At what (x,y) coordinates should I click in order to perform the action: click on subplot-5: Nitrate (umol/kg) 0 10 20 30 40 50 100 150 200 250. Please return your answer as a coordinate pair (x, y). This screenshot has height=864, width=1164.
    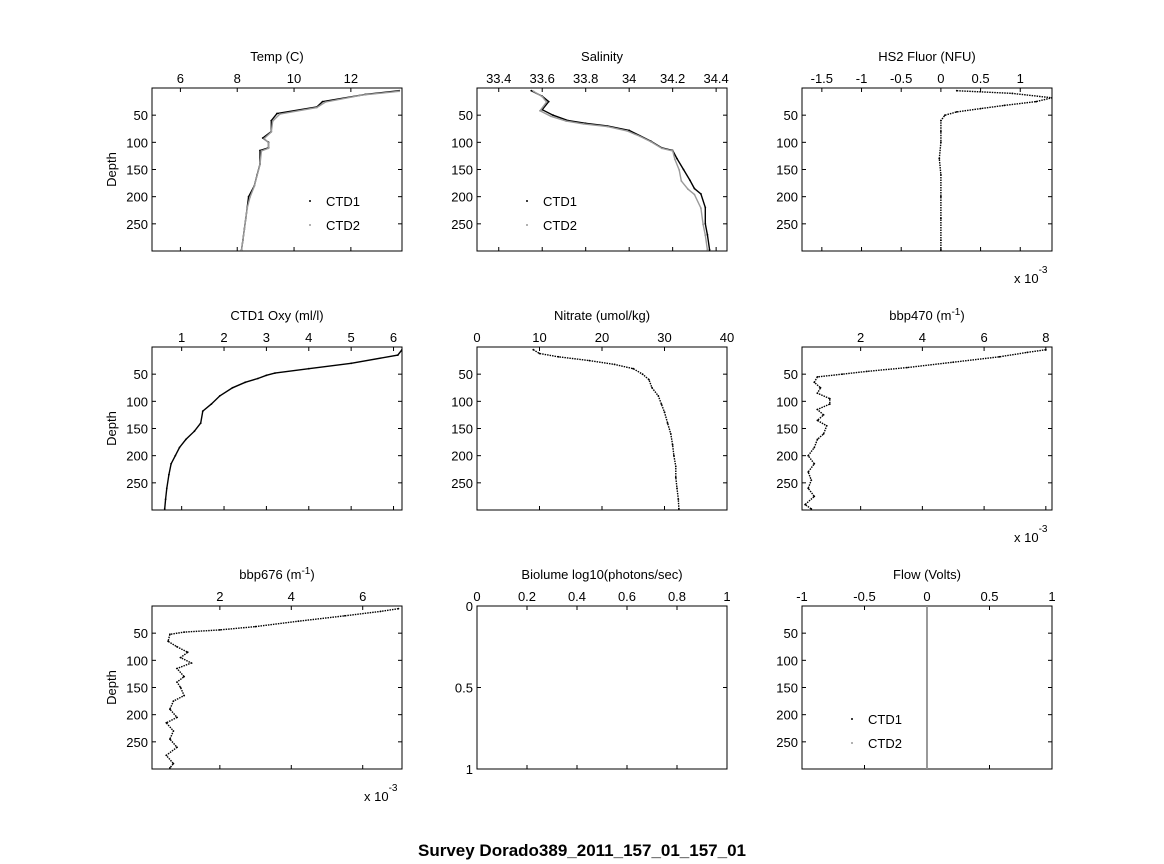
    Looking at the image, I should click on (592, 409).